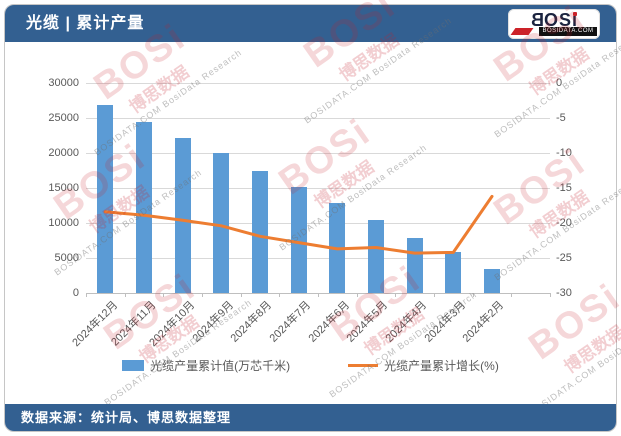 This screenshot has height=436, width=621. Describe the element at coordinates (363, 365) in the screenshot. I see `line-swatch-icon` at that location.